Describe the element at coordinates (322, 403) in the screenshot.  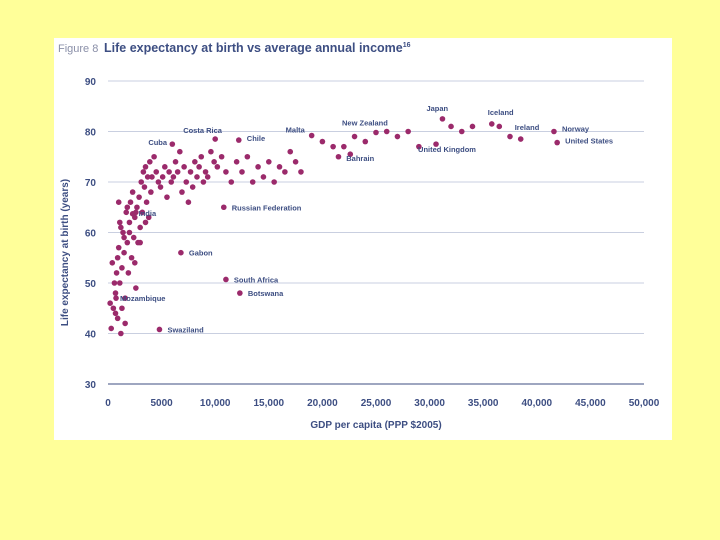
I see `x-tick-label: 20,000` at that location.